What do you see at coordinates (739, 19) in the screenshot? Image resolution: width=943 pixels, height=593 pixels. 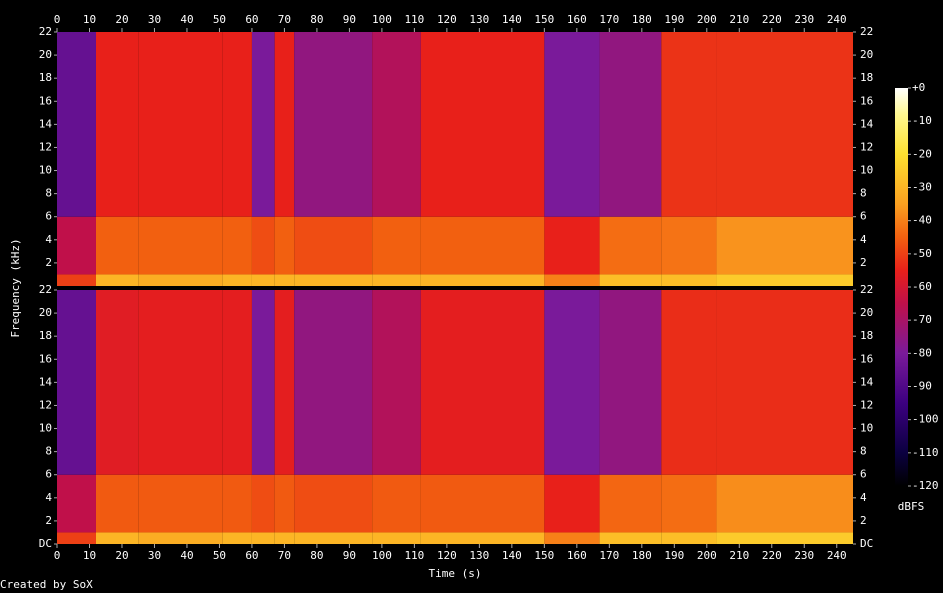 I see `x-tick-label-top: 210` at bounding box center [739, 19].